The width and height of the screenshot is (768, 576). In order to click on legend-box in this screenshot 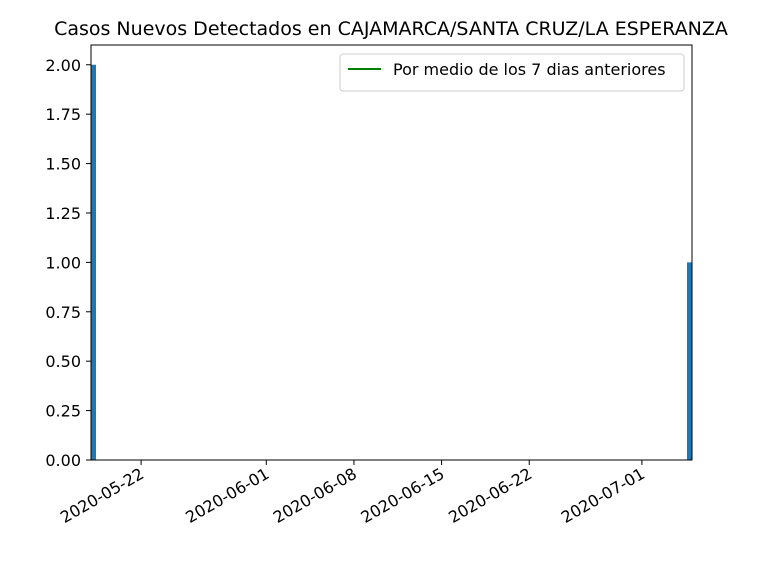, I will do `click(512, 72)`.